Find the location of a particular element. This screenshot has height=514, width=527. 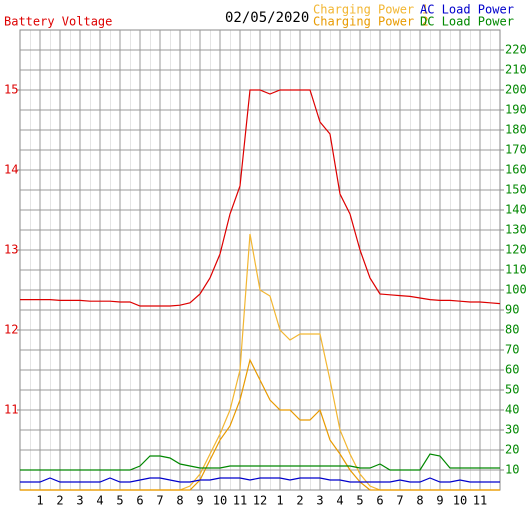

y2-tick-label: 120 is located at coordinates (516, 250).